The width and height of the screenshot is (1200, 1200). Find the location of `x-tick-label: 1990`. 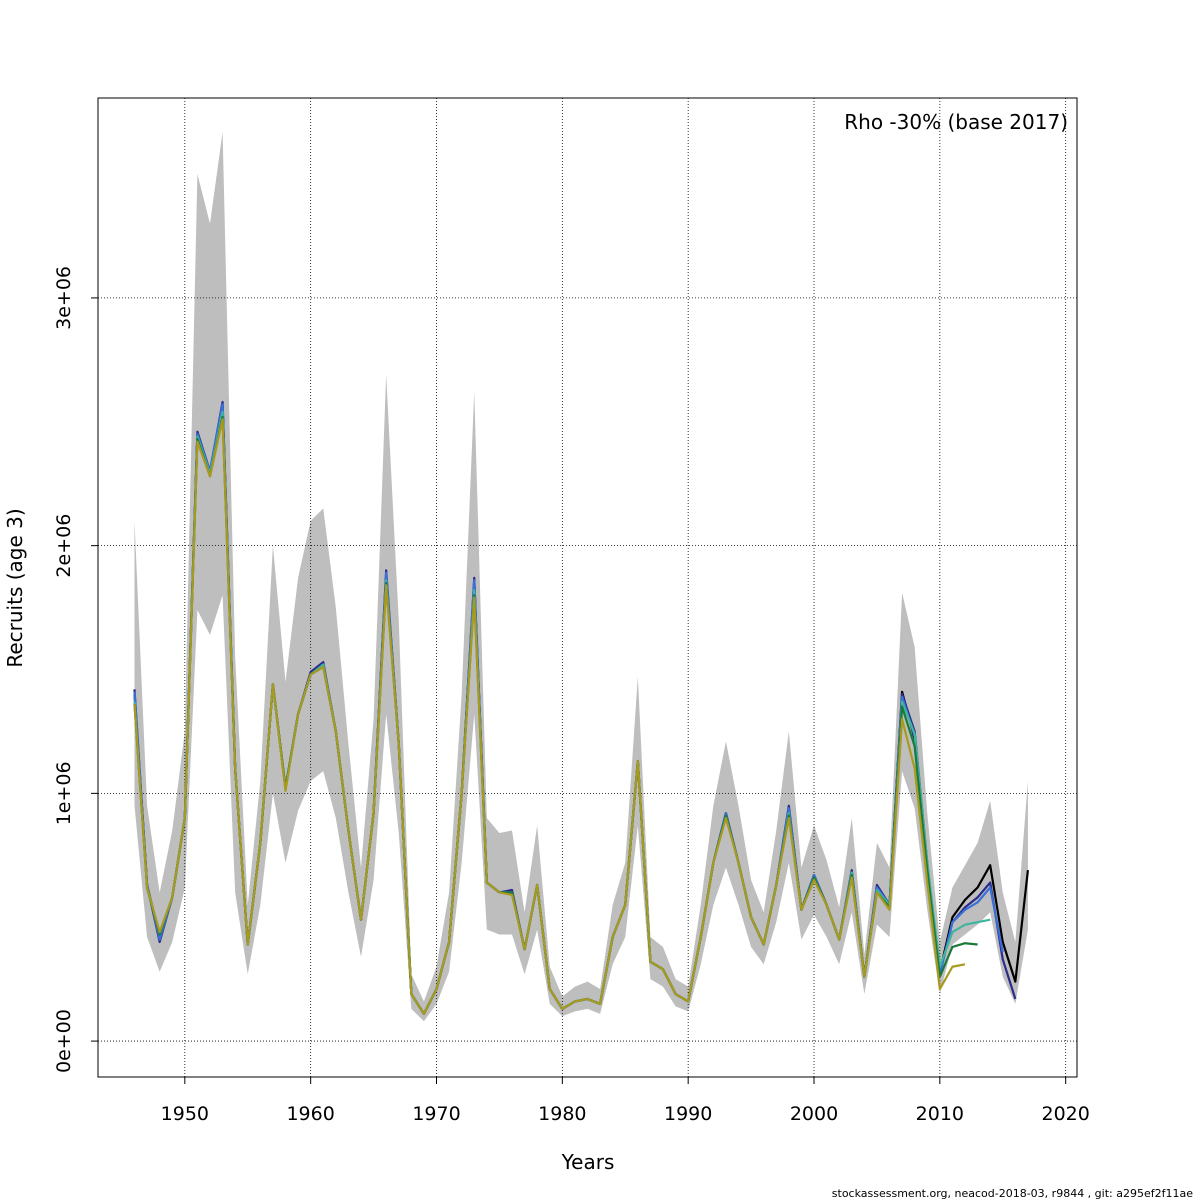

x-tick-label: 1990 is located at coordinates (688, 1114).